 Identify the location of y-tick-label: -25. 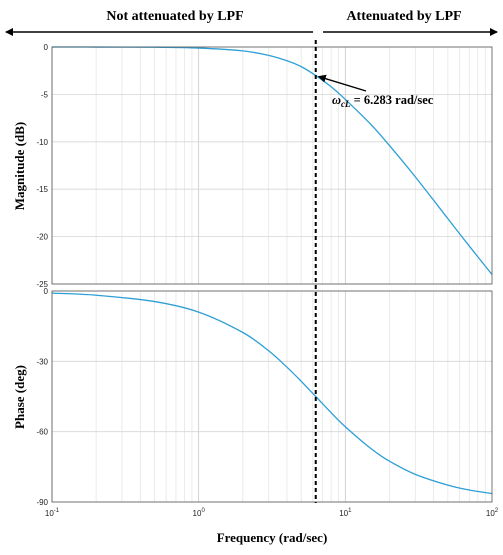
(42, 284).